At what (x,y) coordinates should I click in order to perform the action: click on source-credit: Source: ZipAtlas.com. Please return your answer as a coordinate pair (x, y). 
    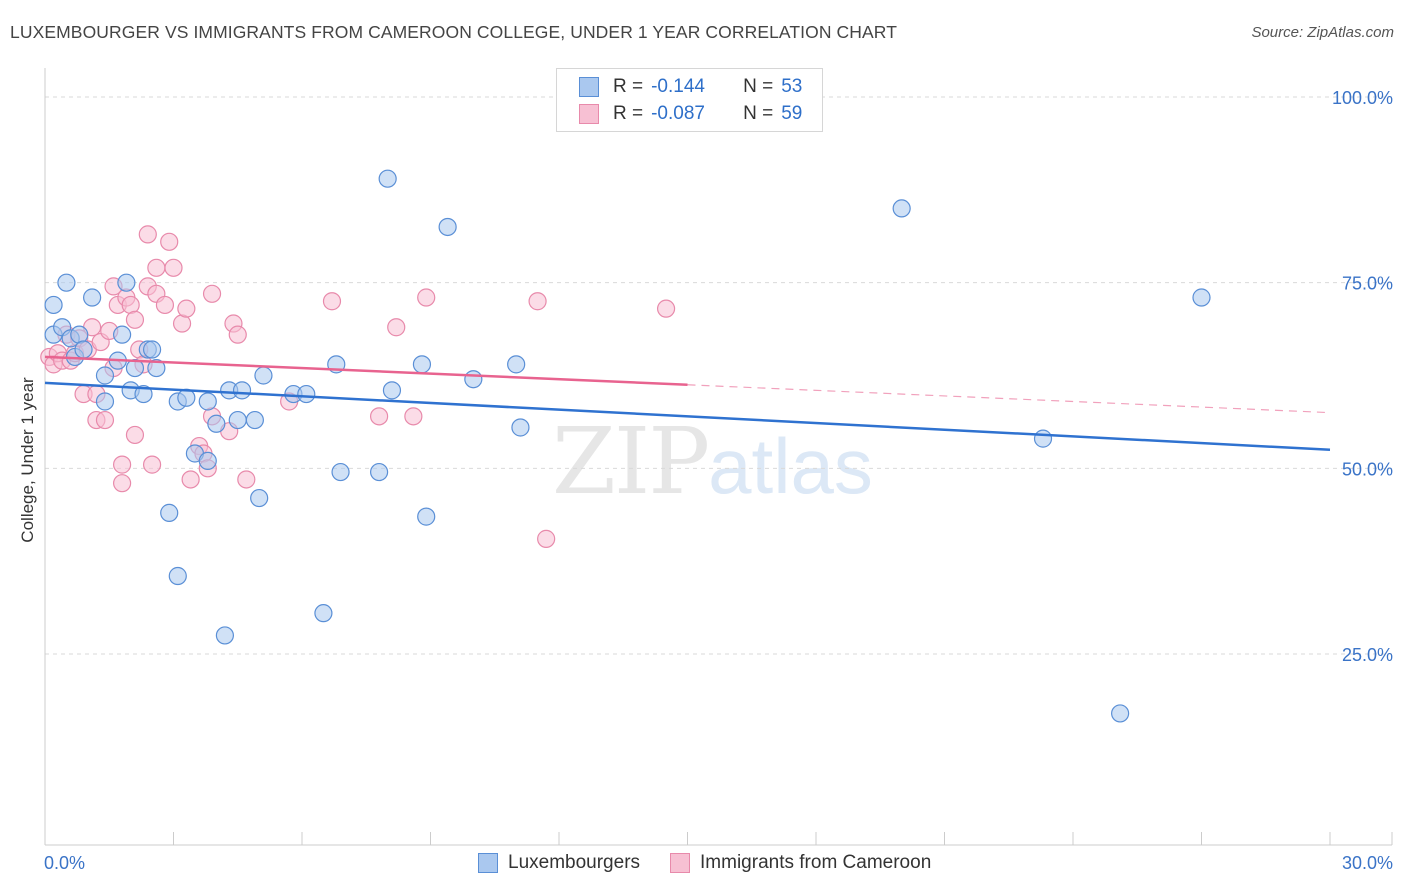
    Looking at the image, I should click on (1322, 32).